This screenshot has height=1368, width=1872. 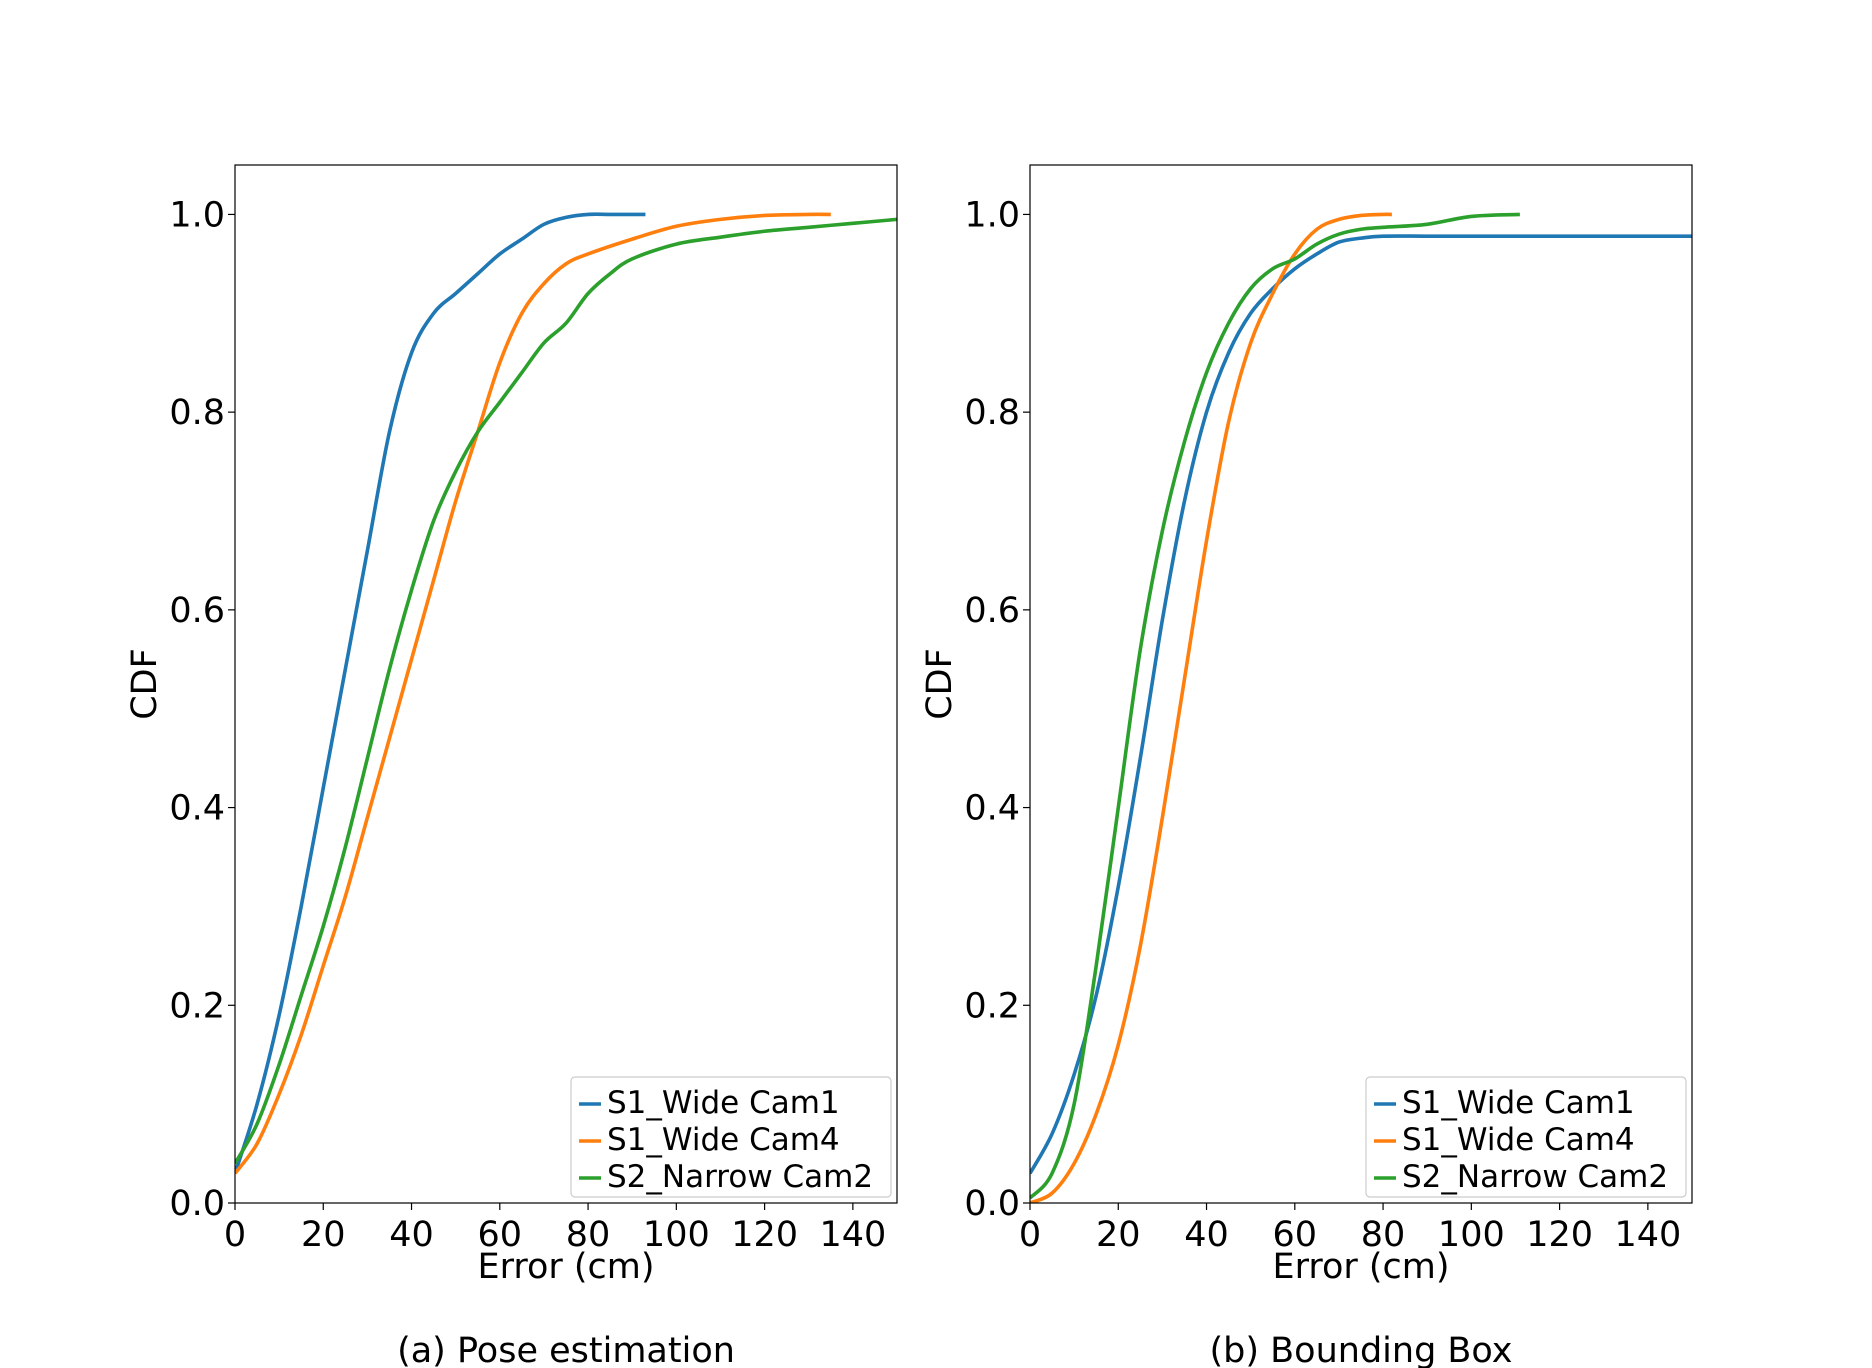 I want to click on pose-estimation-legend-box, so click(x=731, y=1137).